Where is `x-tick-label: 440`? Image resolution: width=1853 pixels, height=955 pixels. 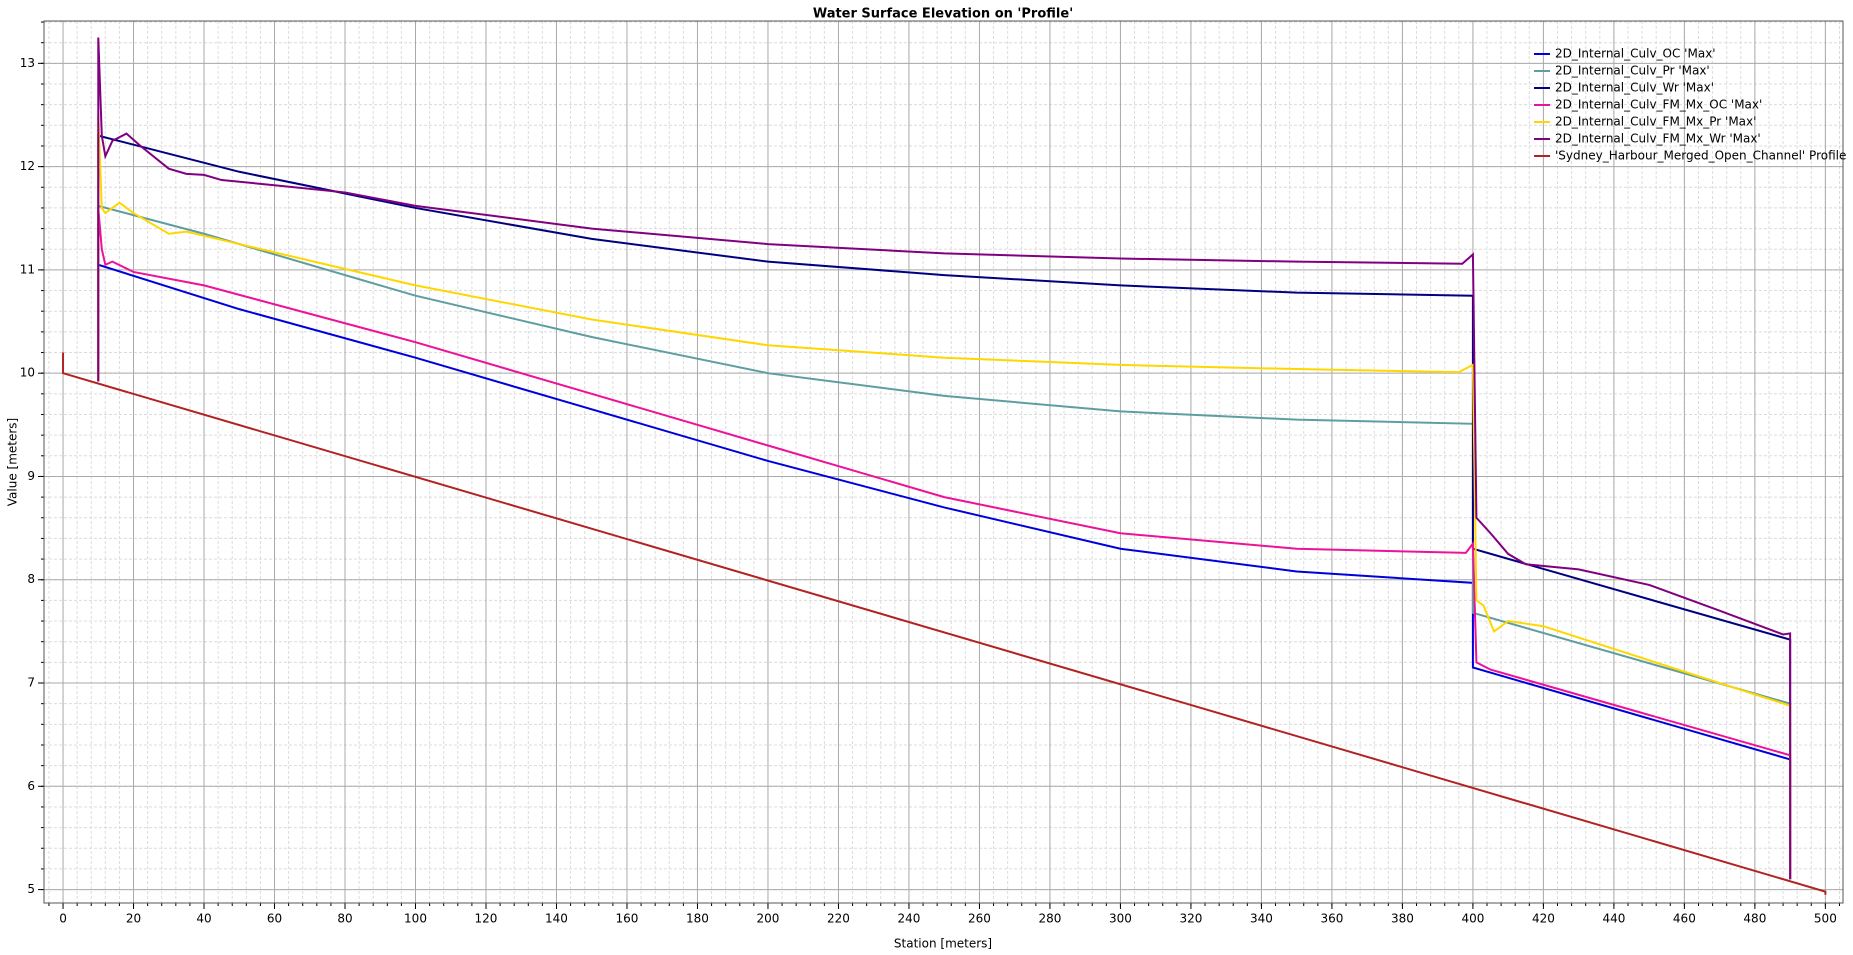 x-tick-label: 440 is located at coordinates (1613, 919).